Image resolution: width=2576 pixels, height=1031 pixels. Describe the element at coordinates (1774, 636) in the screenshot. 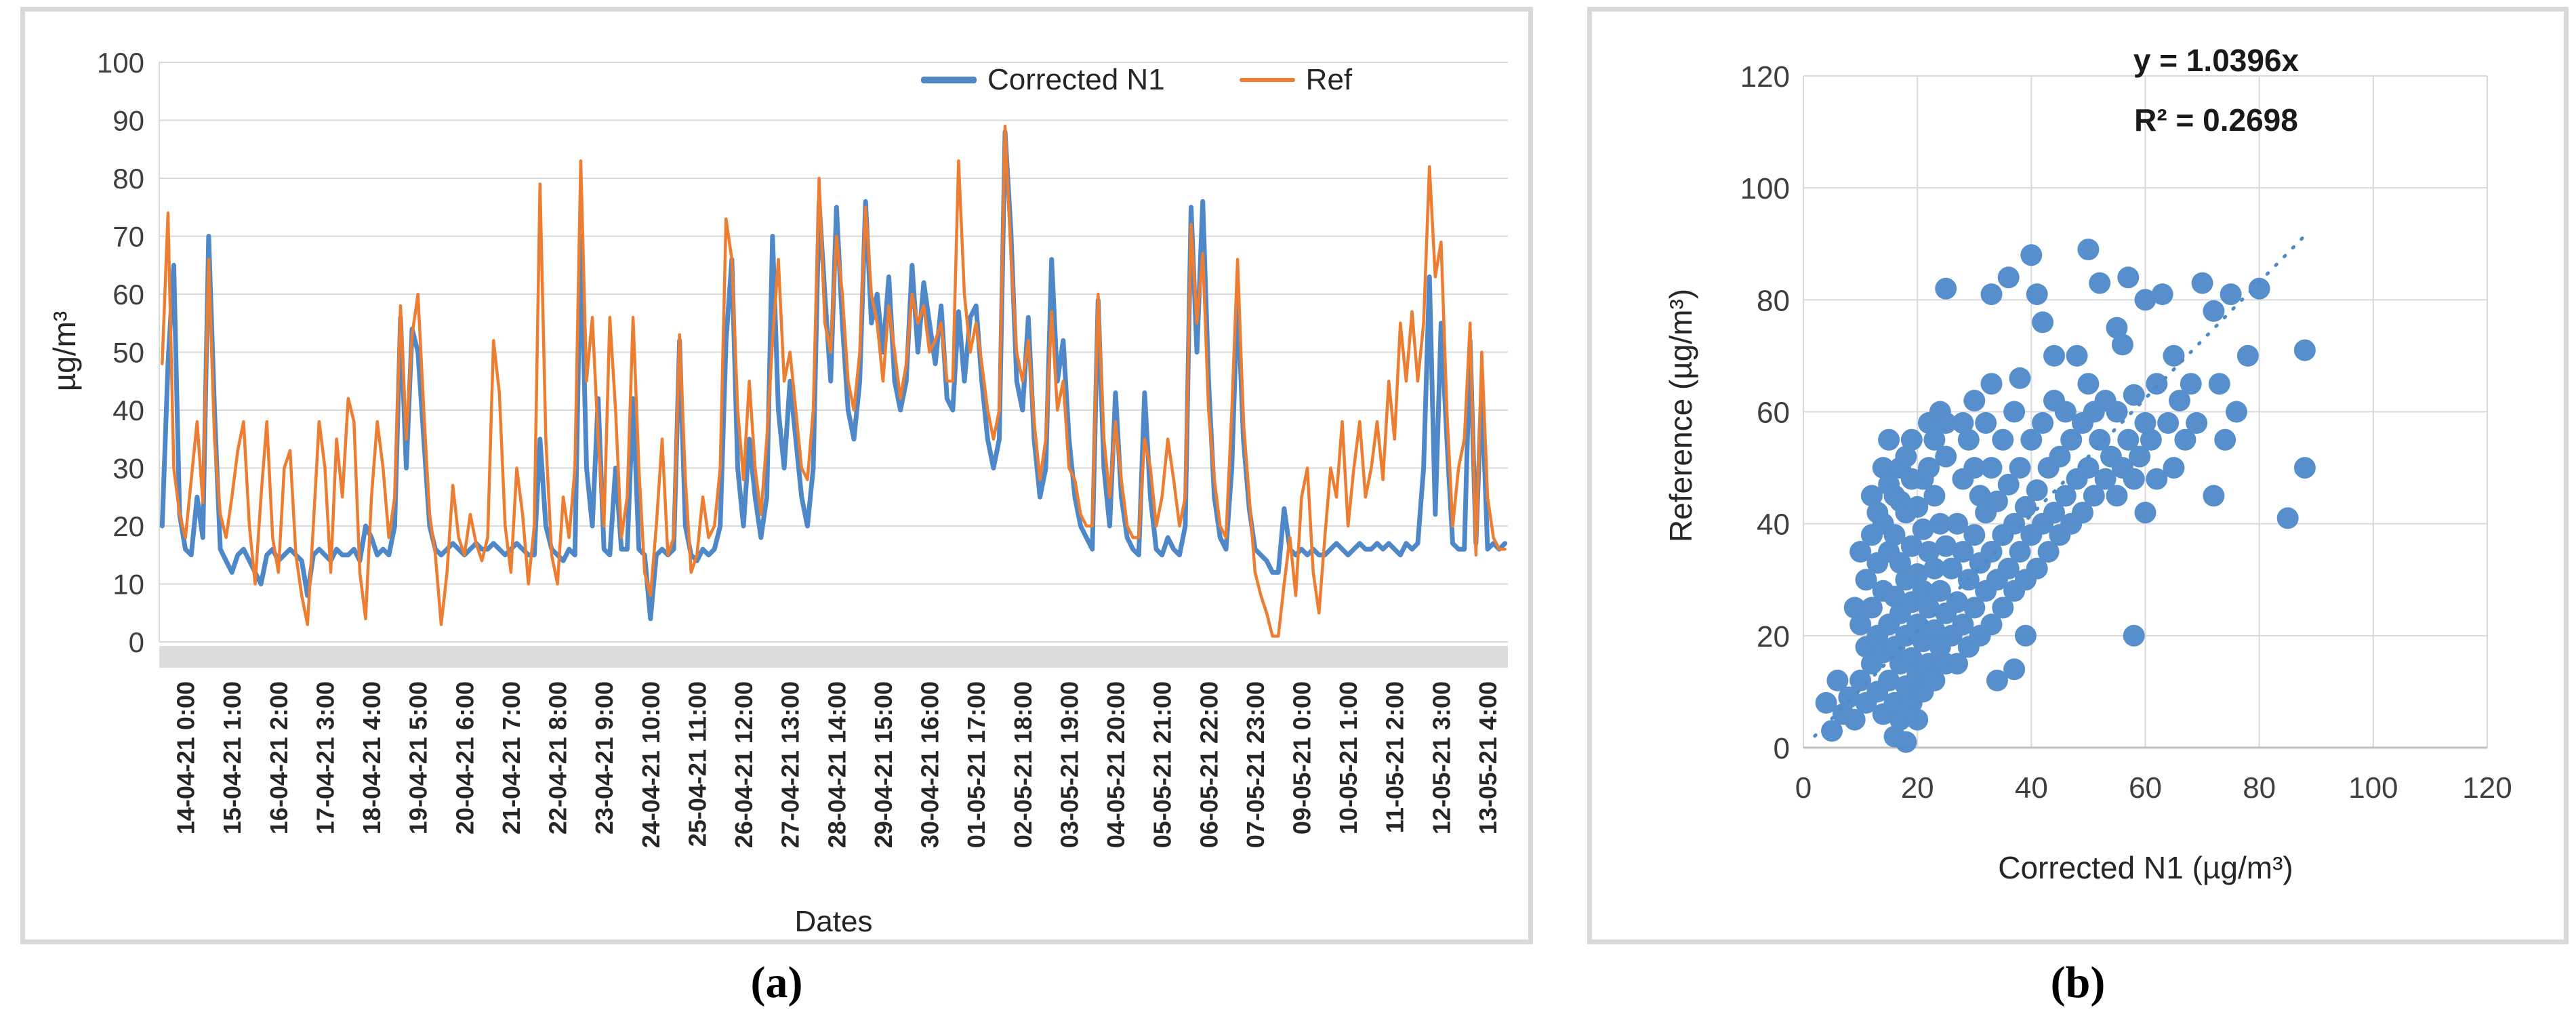

I see `y-tick-label: 20` at that location.